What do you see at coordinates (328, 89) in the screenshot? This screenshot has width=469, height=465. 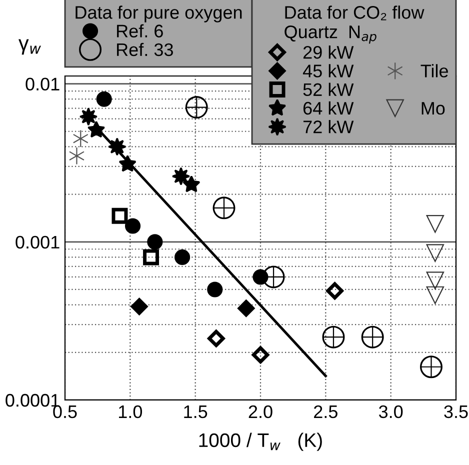 I see `legend-label: 52 kW` at bounding box center [328, 89].